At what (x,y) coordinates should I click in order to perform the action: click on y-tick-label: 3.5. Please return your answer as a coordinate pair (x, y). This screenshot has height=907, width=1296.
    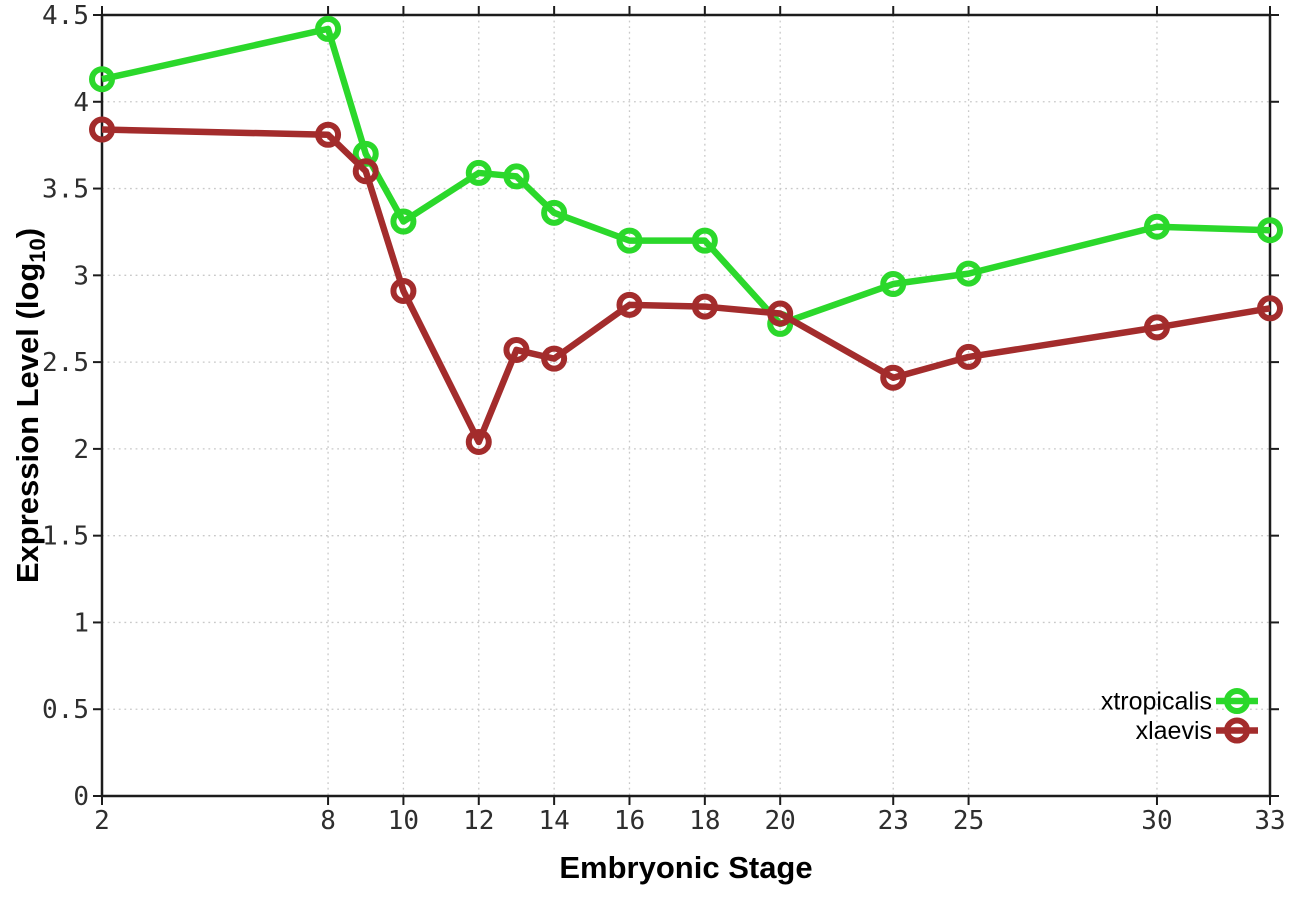
    Looking at the image, I should click on (65, 190).